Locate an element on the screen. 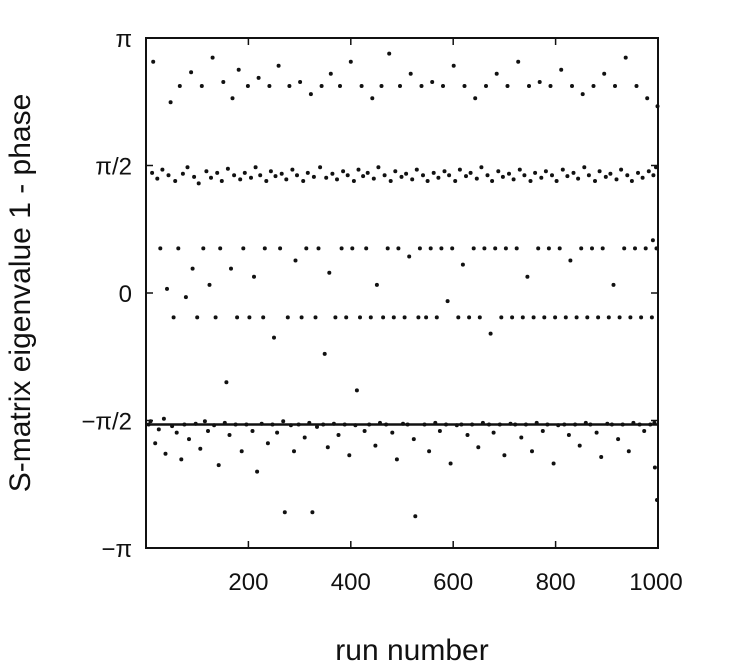 This screenshot has width=749, height=669. x-axis-title: run number is located at coordinates (411, 650).